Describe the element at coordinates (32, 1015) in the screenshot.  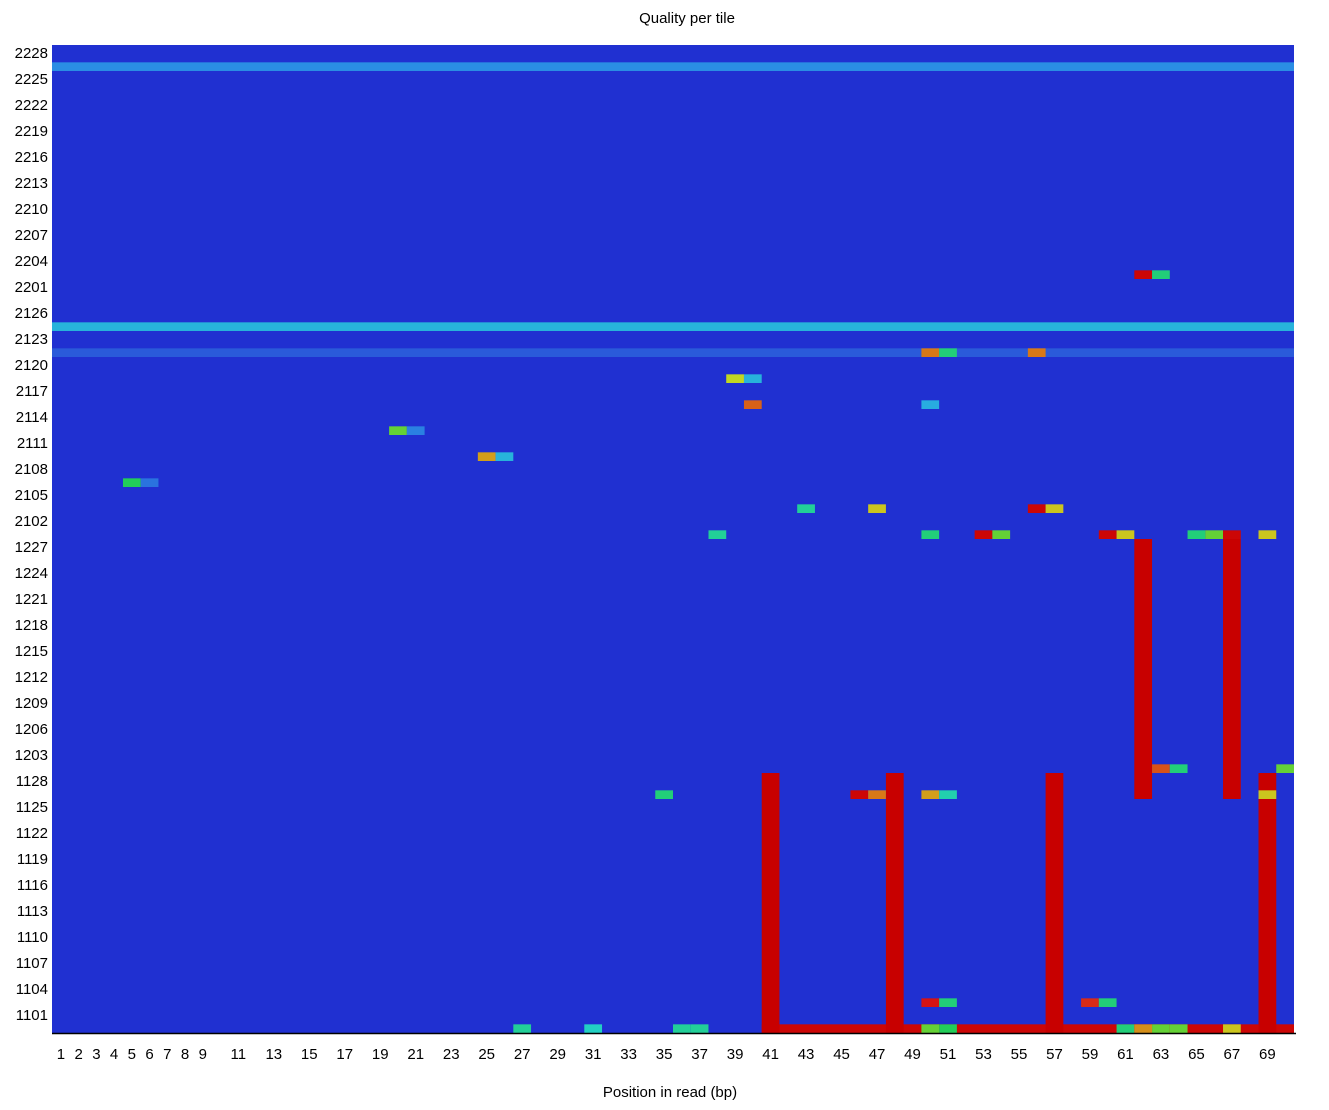
I see `y-tick-label: 1101` at that location.